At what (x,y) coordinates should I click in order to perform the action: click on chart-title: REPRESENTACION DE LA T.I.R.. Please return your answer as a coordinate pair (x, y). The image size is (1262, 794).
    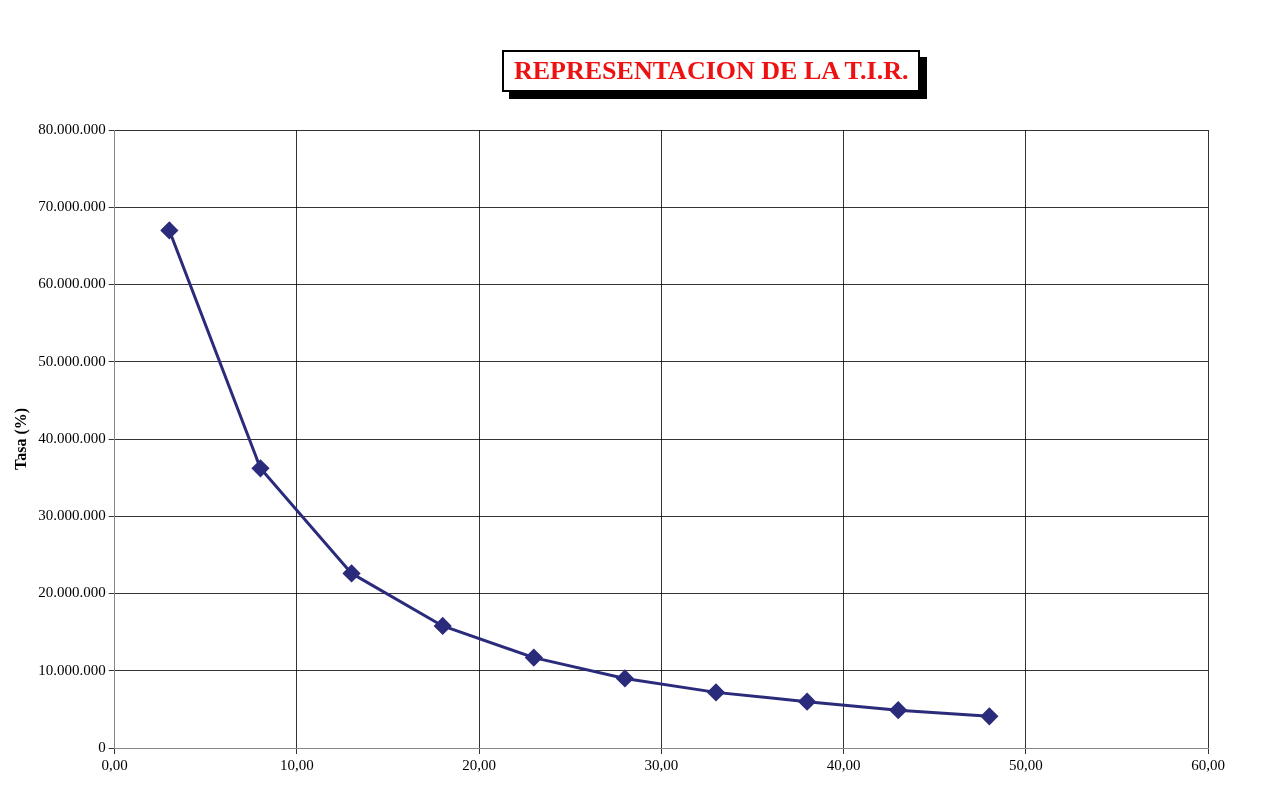
    Looking at the image, I should click on (711, 71).